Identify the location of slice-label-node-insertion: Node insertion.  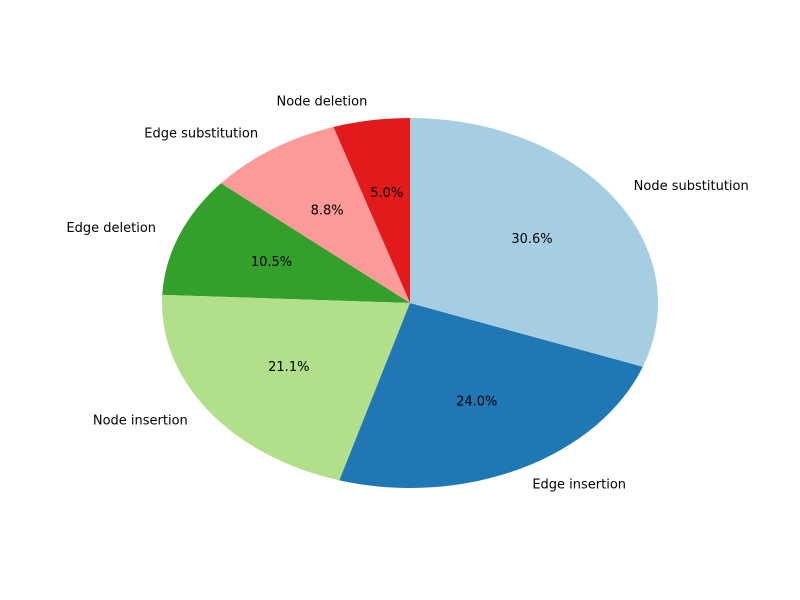
(140, 421).